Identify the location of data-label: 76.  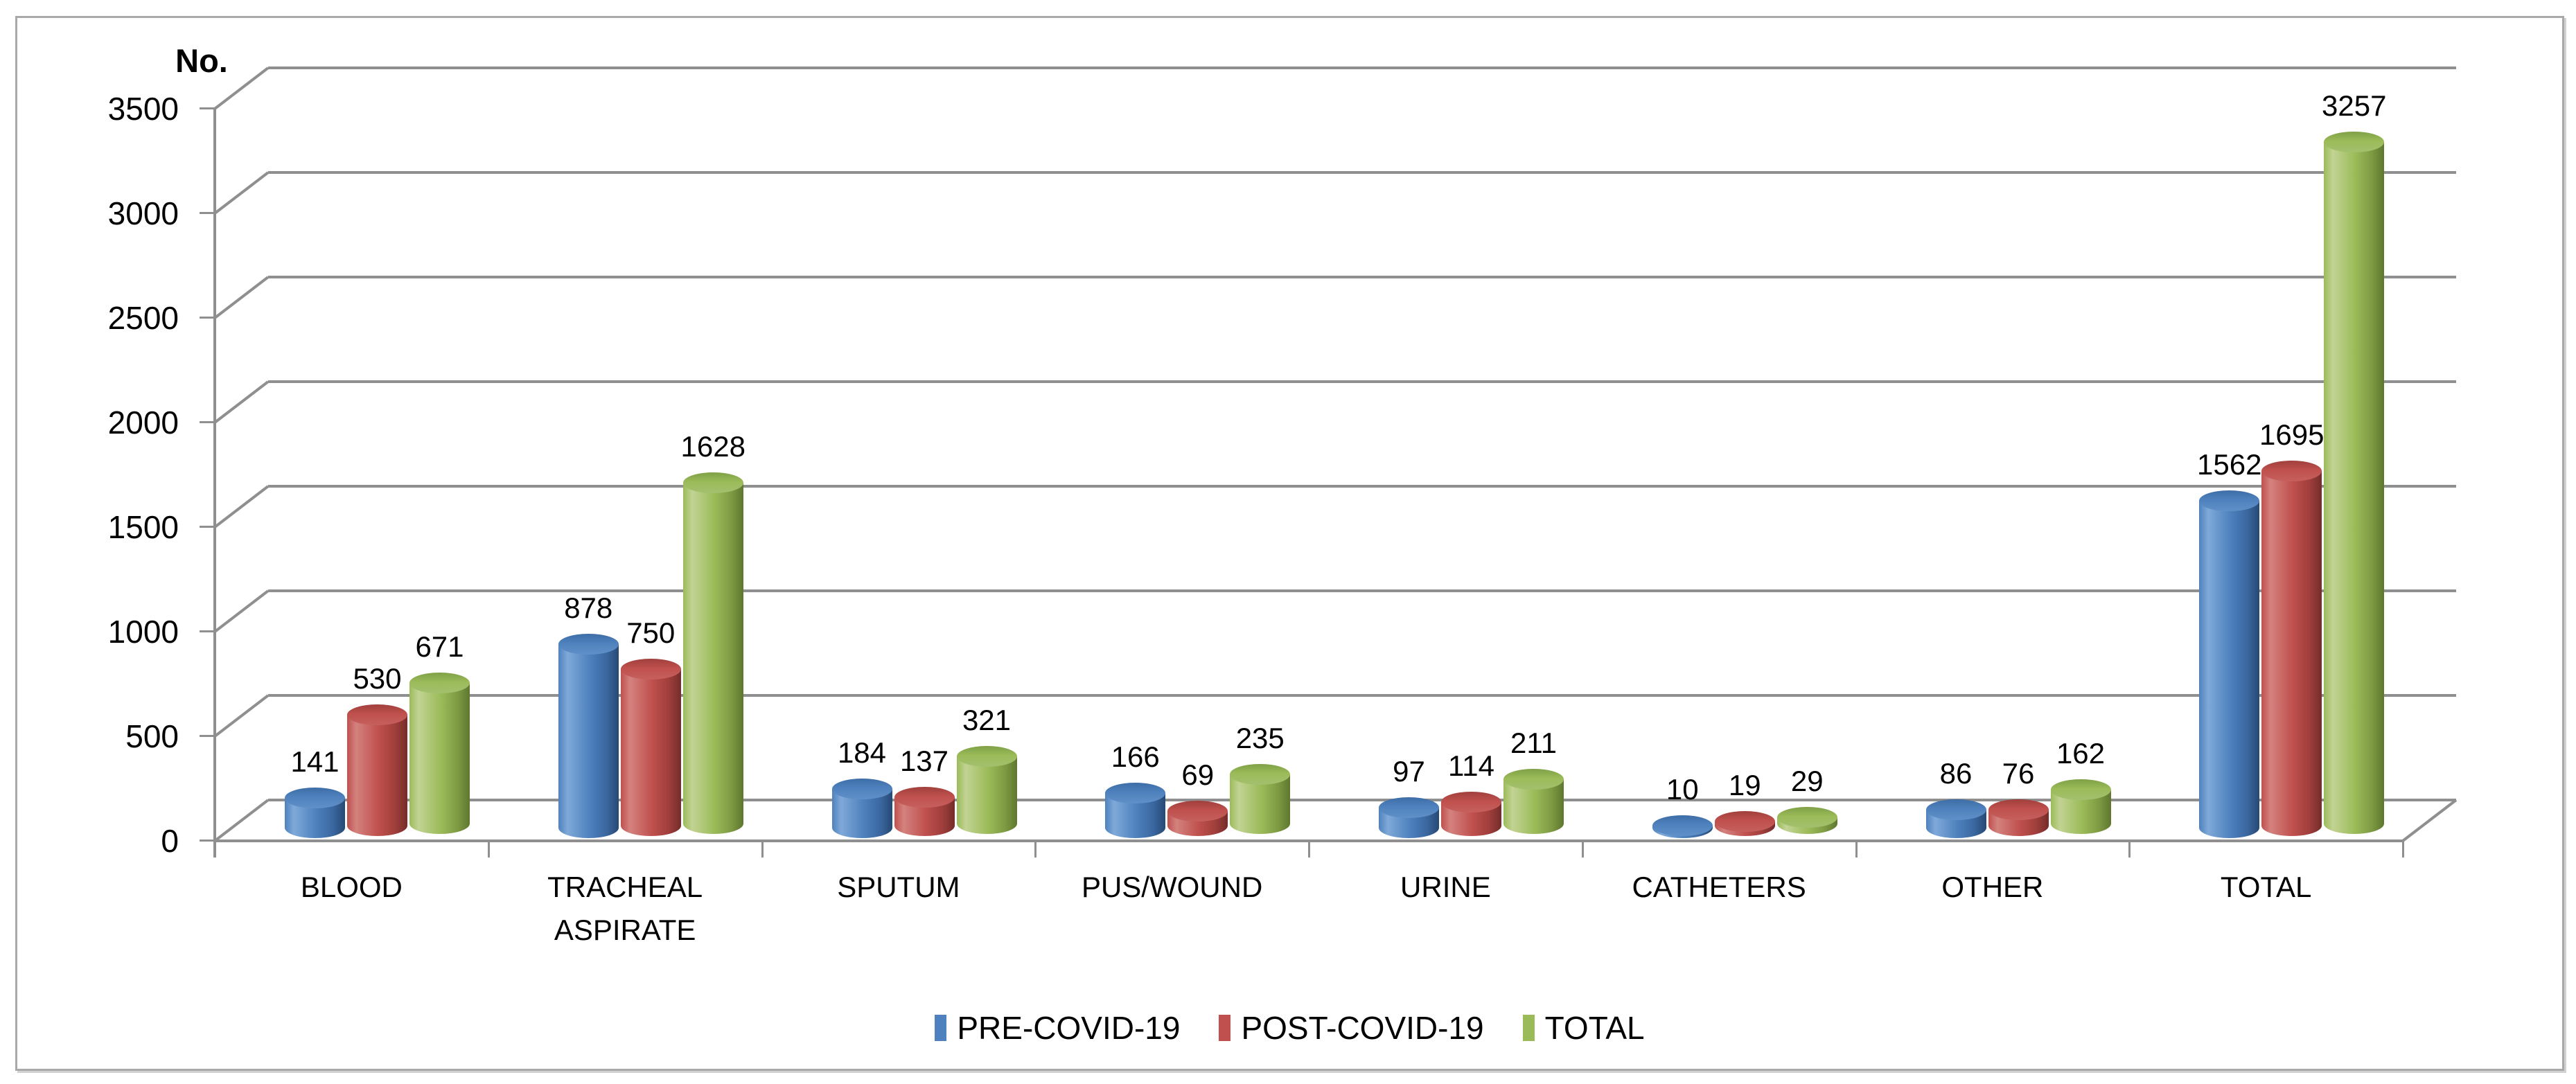
(2018, 773).